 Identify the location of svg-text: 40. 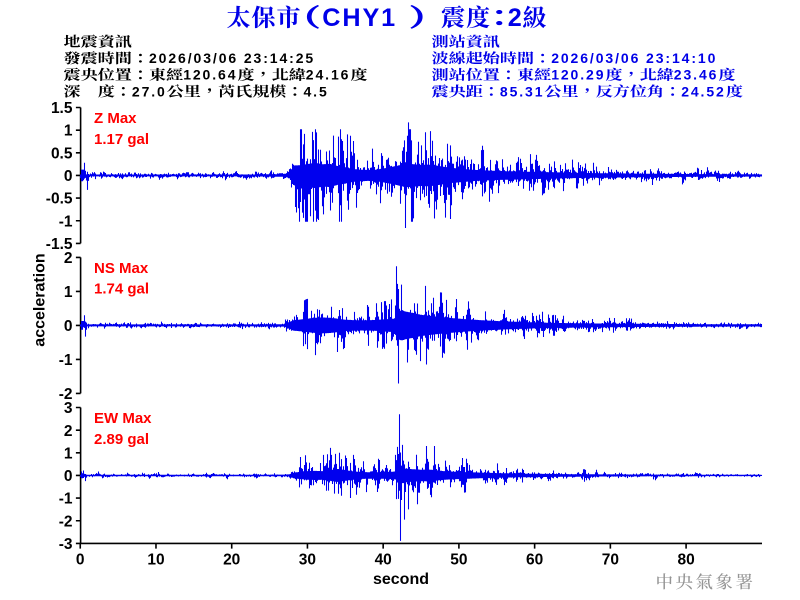
(383, 560).